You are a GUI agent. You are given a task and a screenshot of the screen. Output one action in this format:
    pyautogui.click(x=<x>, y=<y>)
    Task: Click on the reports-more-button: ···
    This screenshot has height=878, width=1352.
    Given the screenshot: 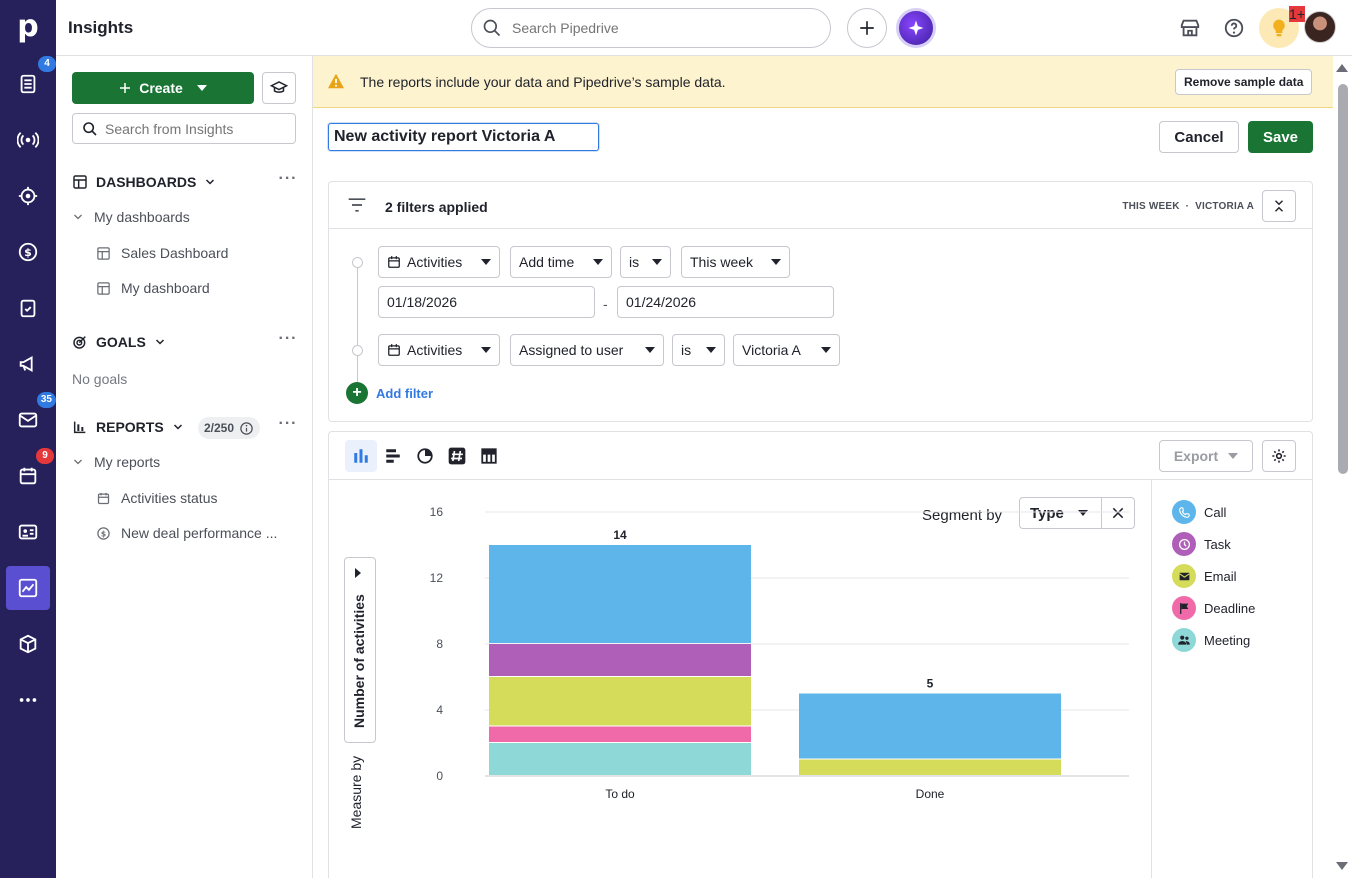 What is the action you would take?
    pyautogui.click(x=288, y=423)
    